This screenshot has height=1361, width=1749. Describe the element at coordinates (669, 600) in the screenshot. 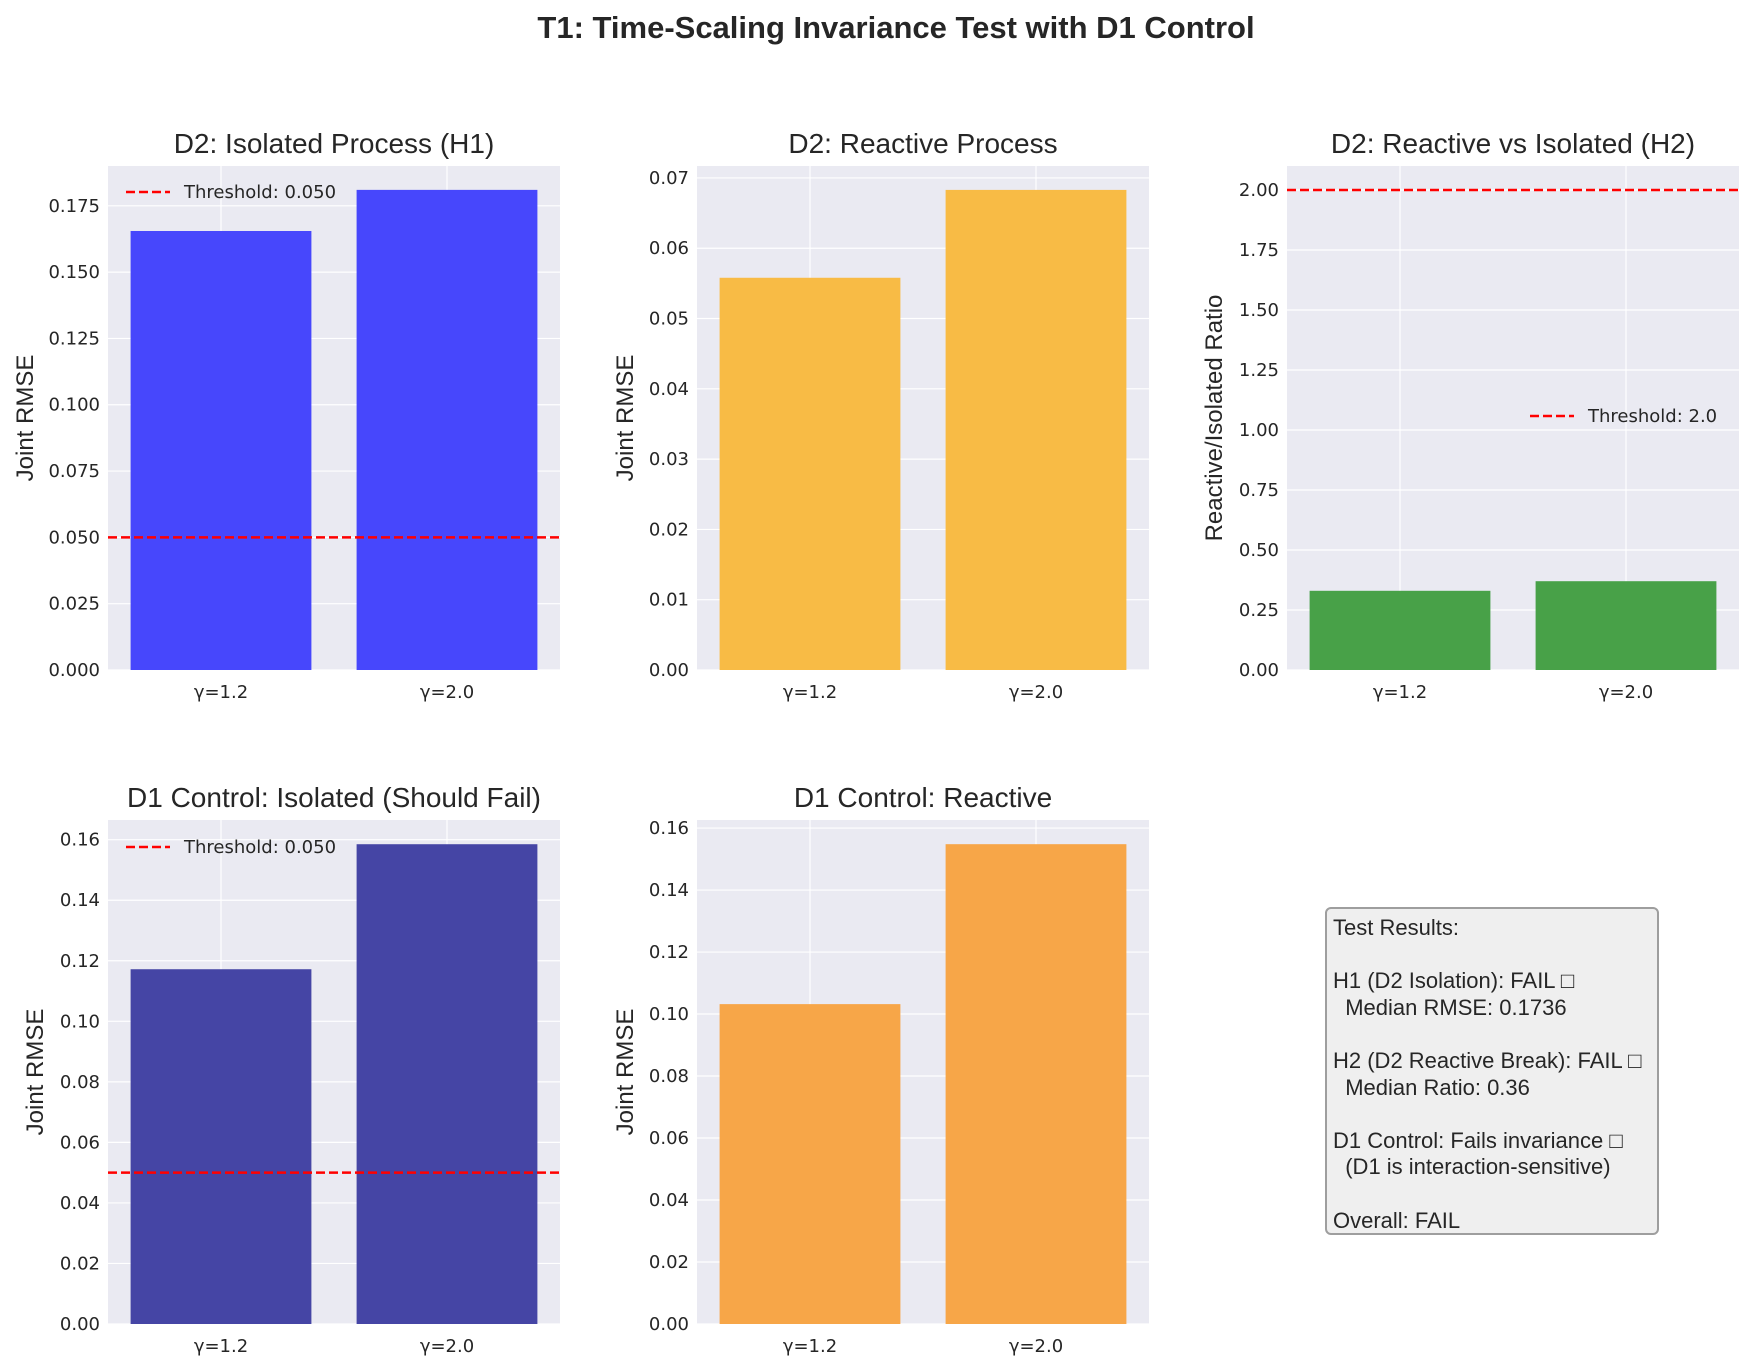

I see `y-tick-label: 0.01` at that location.